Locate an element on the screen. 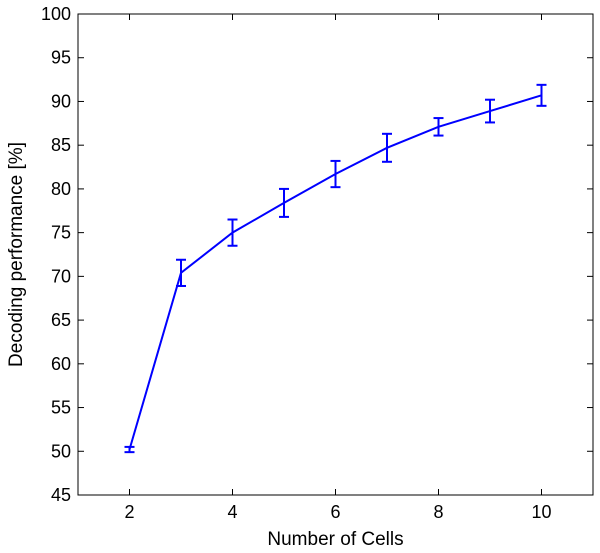  y-tick-label: 55 is located at coordinates (61, 408).